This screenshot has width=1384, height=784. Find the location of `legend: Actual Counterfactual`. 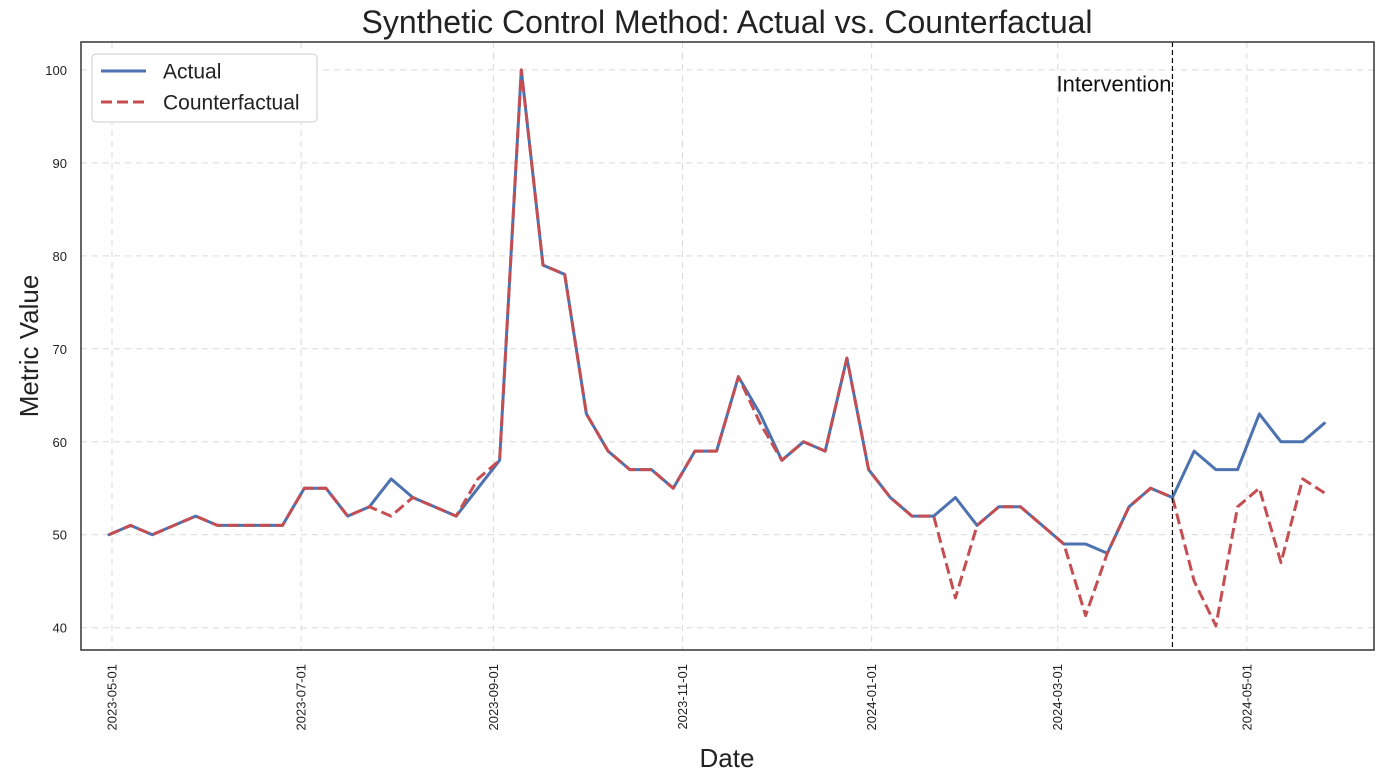

legend: Actual Counterfactual is located at coordinates (204, 88).